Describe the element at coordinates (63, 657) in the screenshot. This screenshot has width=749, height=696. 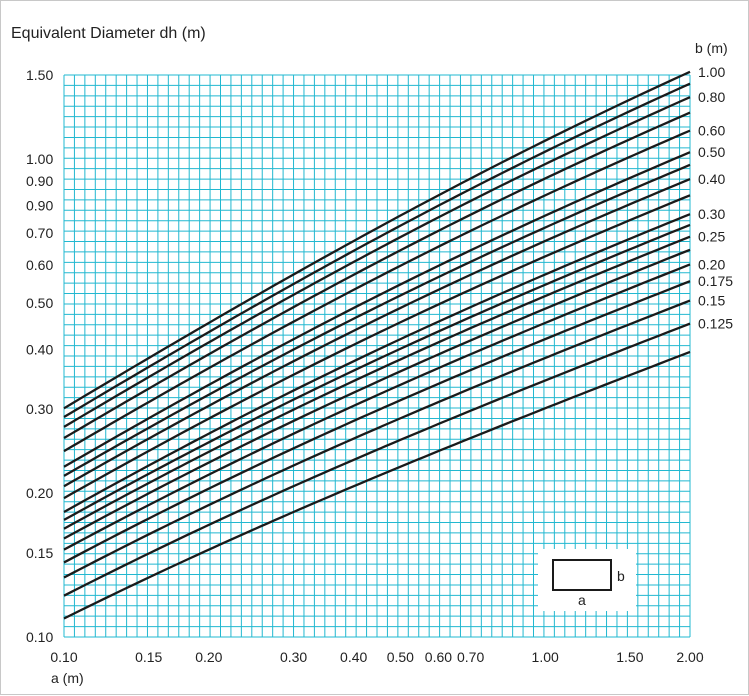
I see `x-tick-label: 0.10` at that location.